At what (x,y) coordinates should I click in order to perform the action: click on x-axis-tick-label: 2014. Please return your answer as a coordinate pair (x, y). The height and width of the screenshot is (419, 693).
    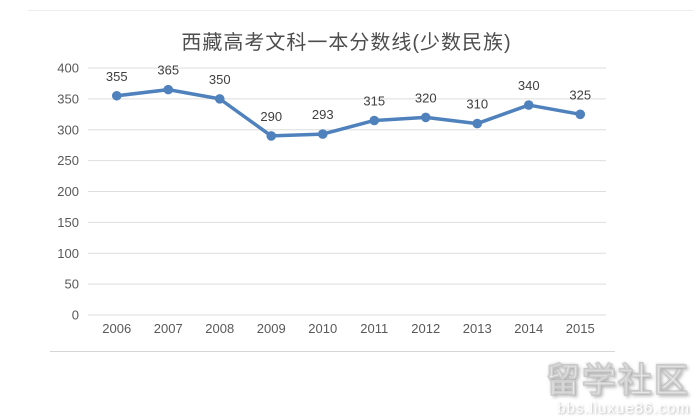
    Looking at the image, I should click on (528, 328).